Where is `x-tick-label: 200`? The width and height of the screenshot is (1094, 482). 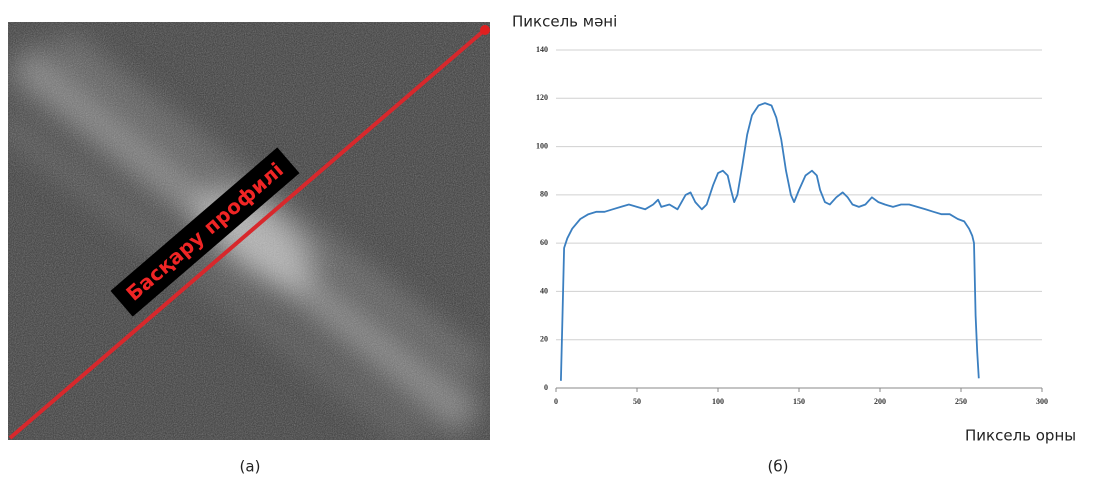 x-tick-label: 200 is located at coordinates (880, 401).